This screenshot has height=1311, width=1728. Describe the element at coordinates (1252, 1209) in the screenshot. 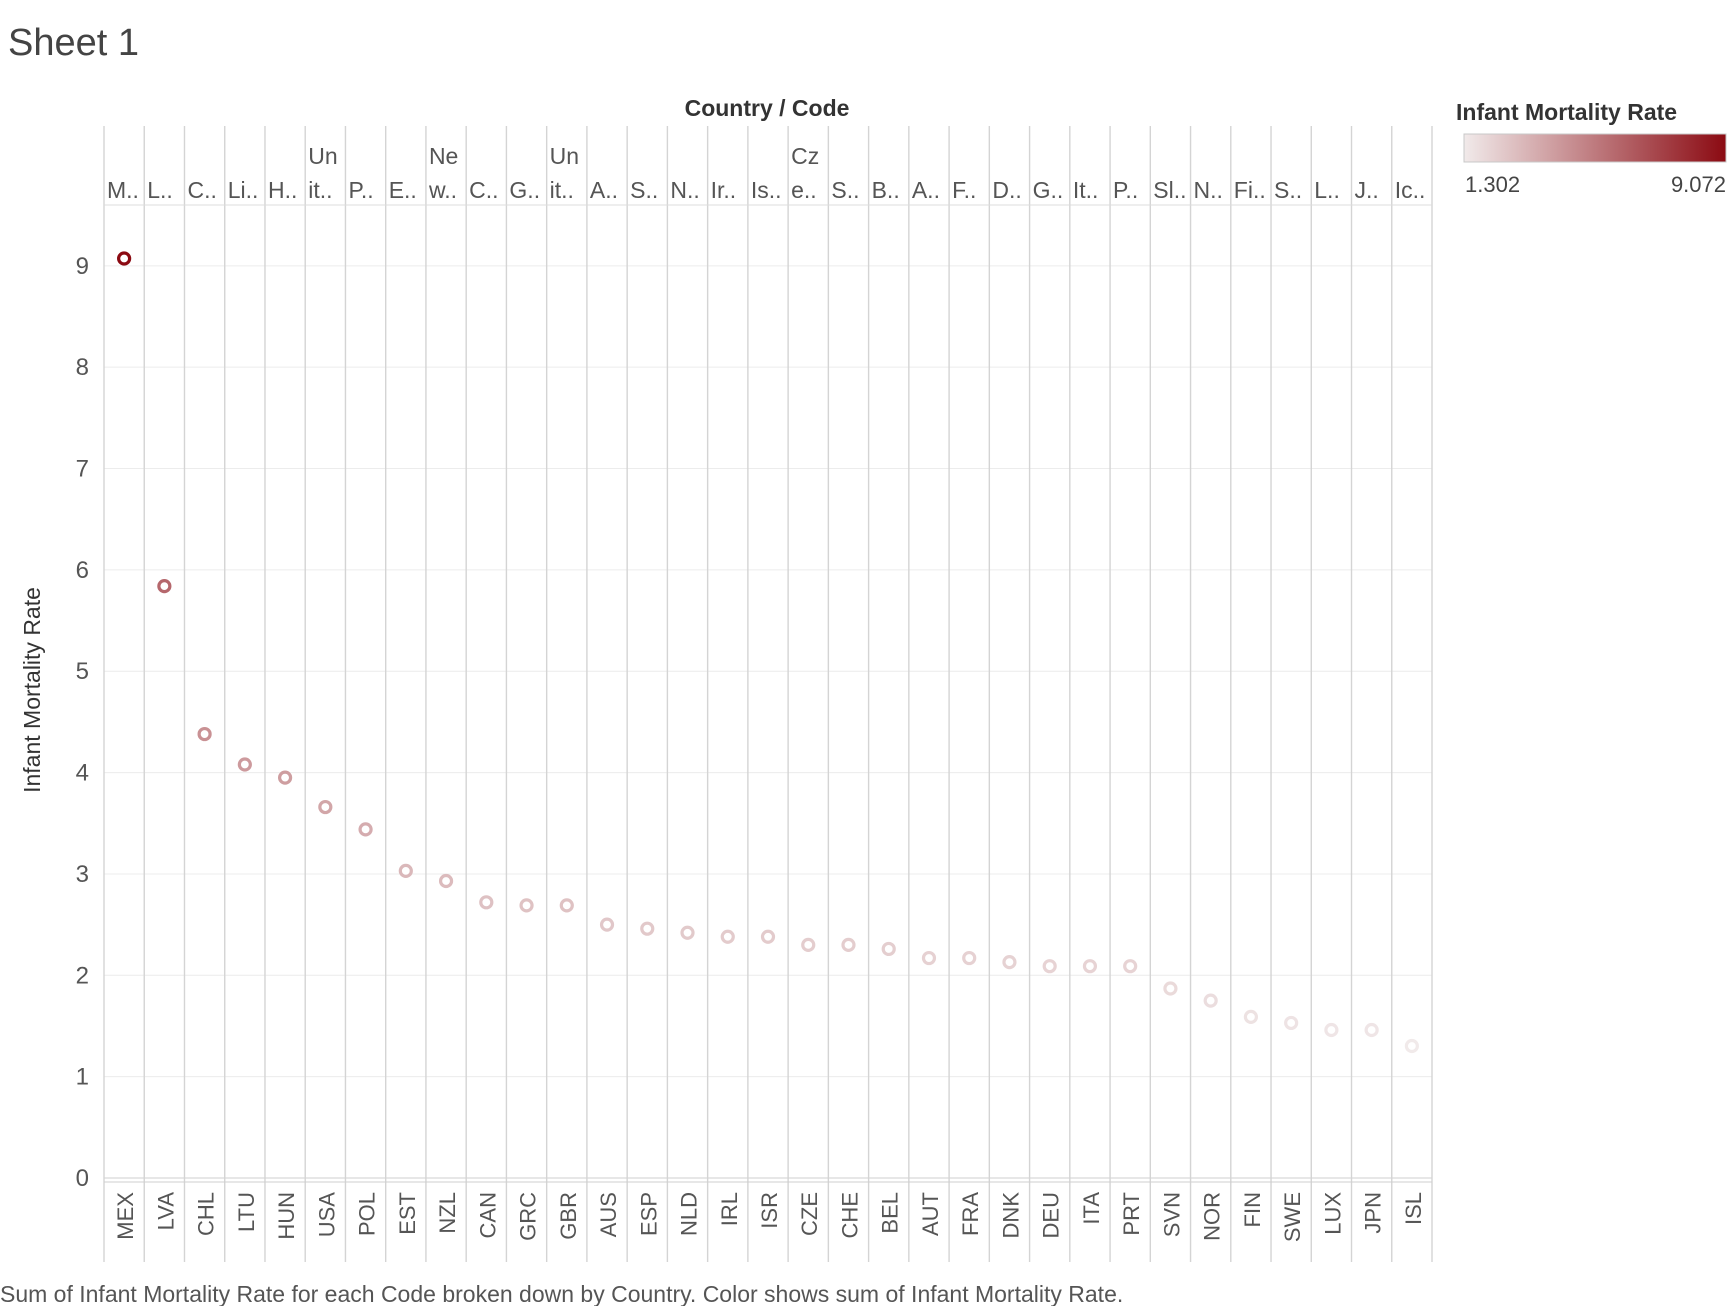

I see `code-label: FIN` at that location.